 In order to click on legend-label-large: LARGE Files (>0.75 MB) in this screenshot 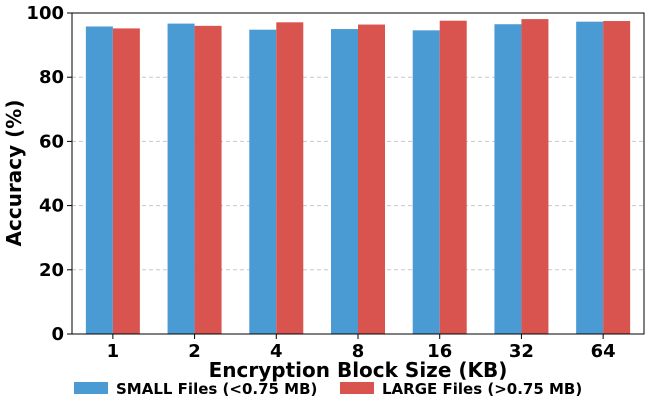, I will do `click(482, 389)`.